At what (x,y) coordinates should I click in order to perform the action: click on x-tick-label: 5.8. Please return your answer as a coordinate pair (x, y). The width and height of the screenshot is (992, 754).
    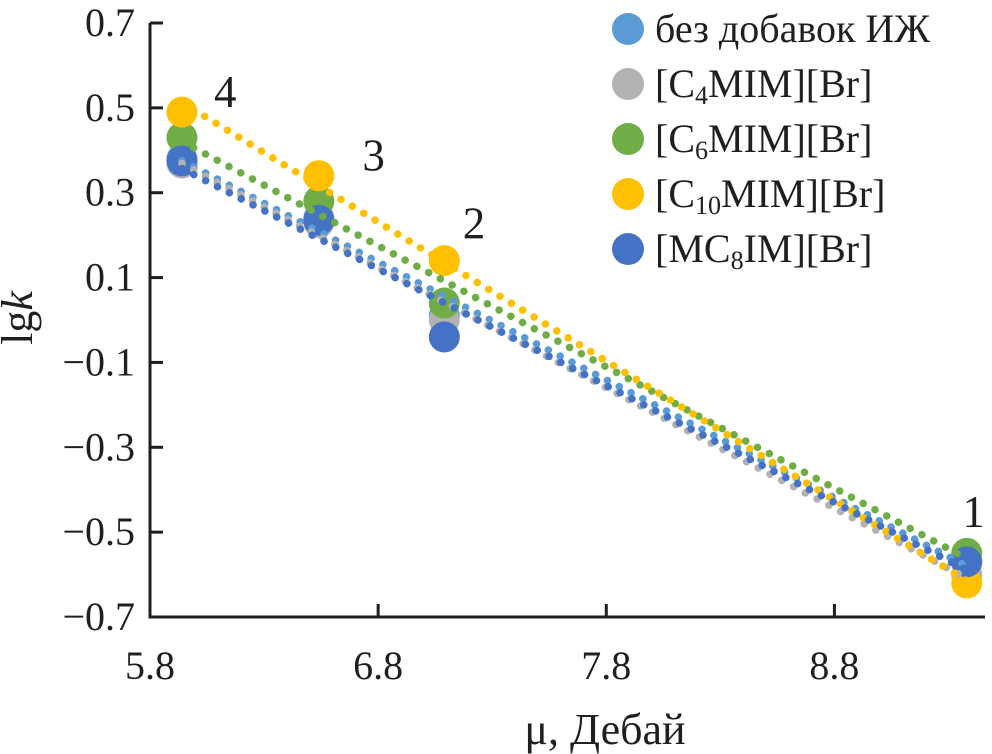
    Looking at the image, I should click on (150, 665).